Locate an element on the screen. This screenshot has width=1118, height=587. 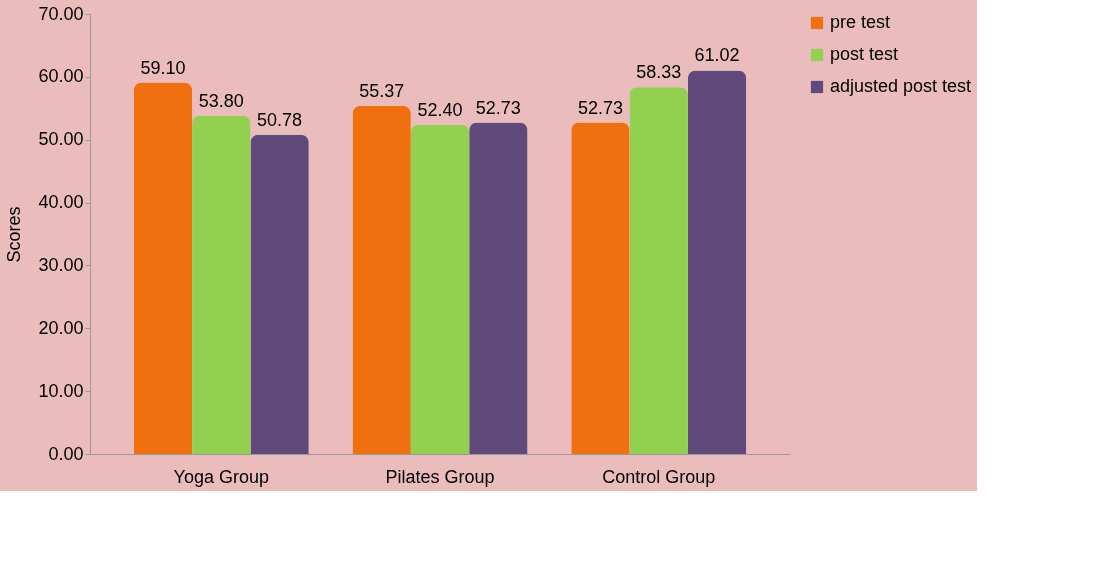
y-tick-label: 60.00 is located at coordinates (61, 76).